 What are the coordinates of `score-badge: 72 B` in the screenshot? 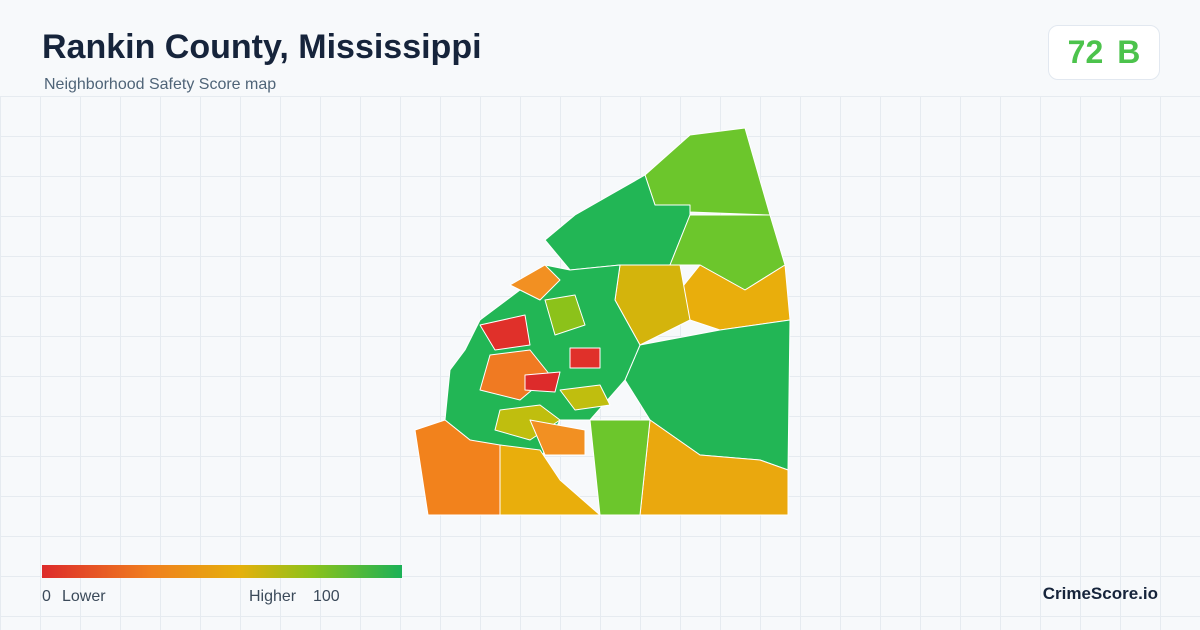 It's located at (1104, 52).